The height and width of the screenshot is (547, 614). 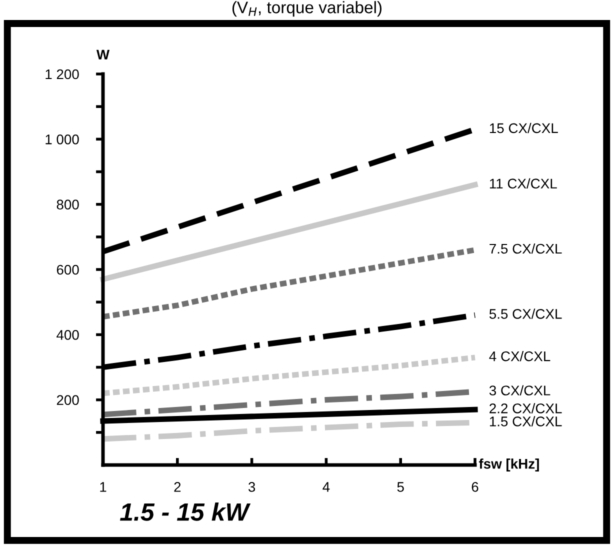 What do you see at coordinates (62, 74) in the screenshot?
I see `y-tick-label: 1 200` at bounding box center [62, 74].